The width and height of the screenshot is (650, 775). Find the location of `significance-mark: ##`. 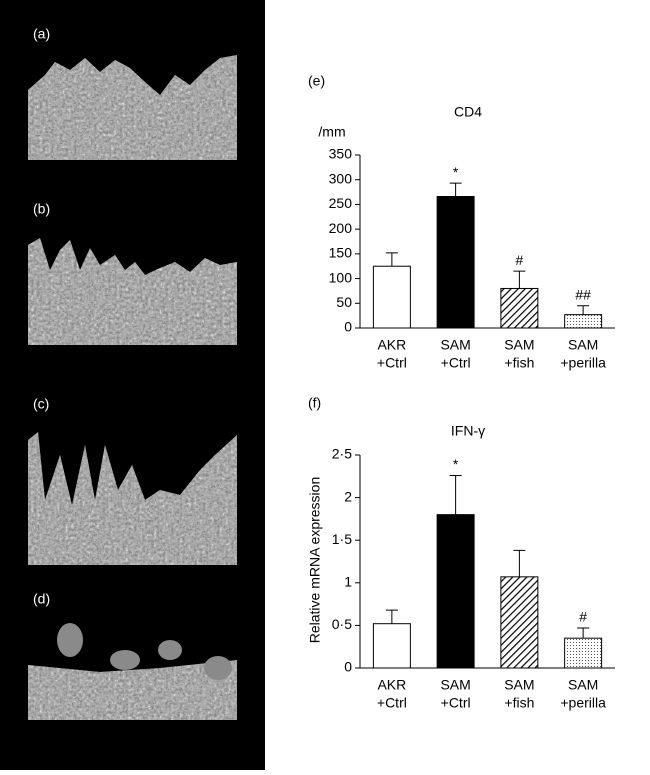

significance-mark: ## is located at coordinates (583, 294).